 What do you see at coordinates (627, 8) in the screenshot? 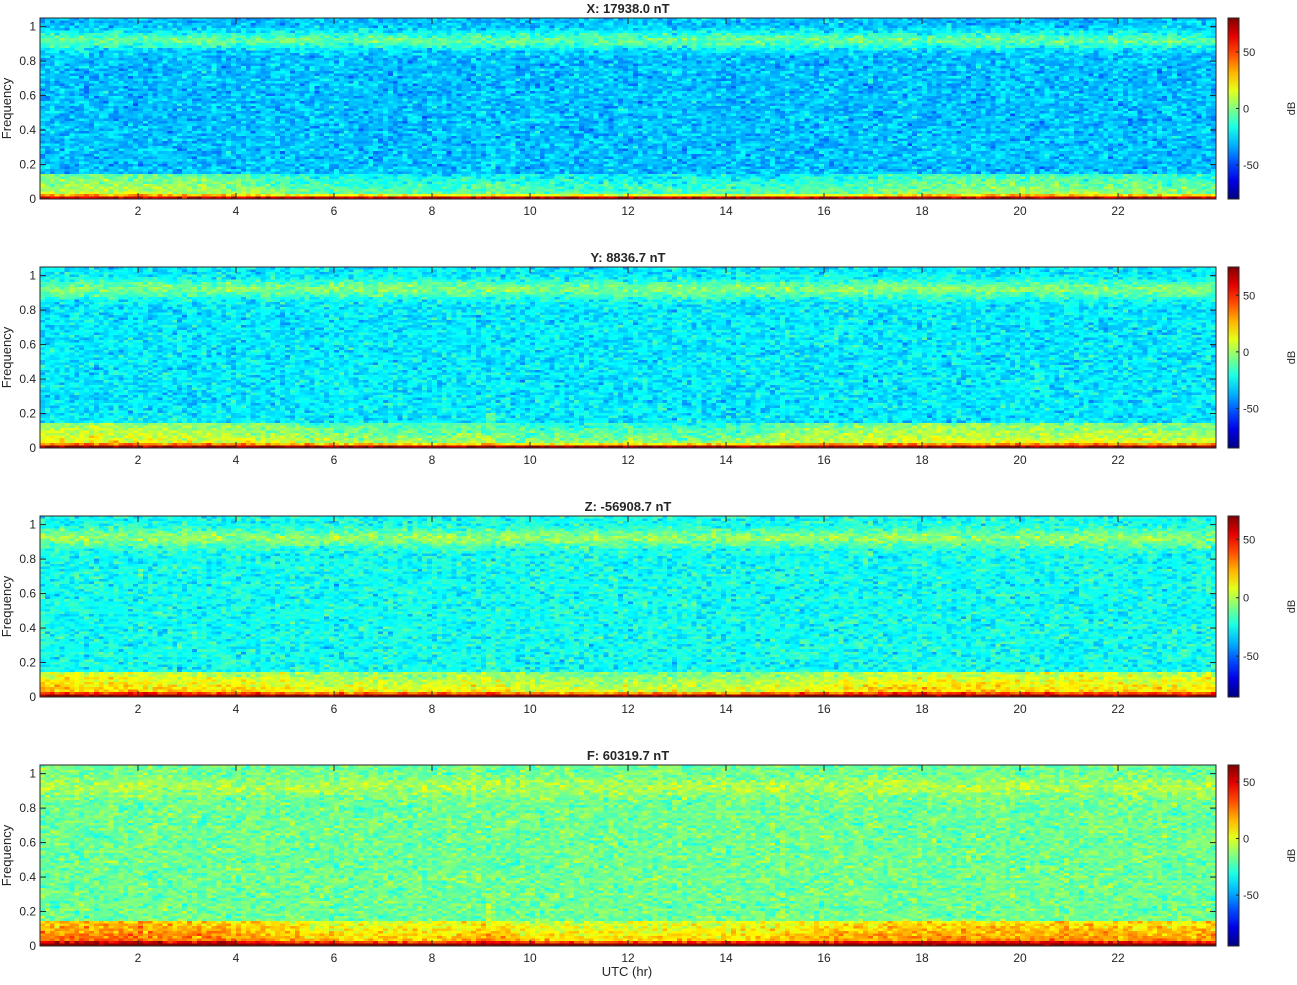
I see `panel-title: X: 17938.0 nT` at bounding box center [627, 8].